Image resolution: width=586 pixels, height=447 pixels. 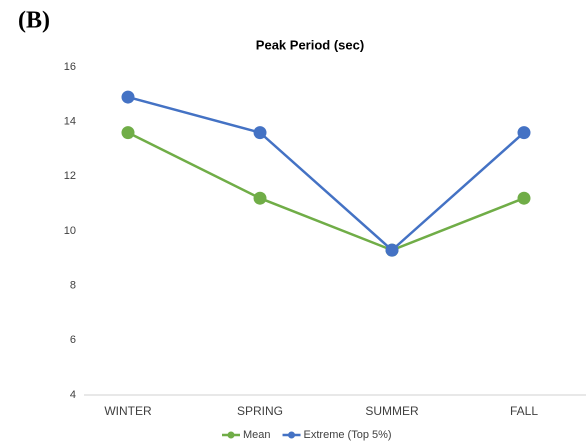 What do you see at coordinates (348, 435) in the screenshot?
I see `legend-label: Extreme (Top 5%)` at bounding box center [348, 435].